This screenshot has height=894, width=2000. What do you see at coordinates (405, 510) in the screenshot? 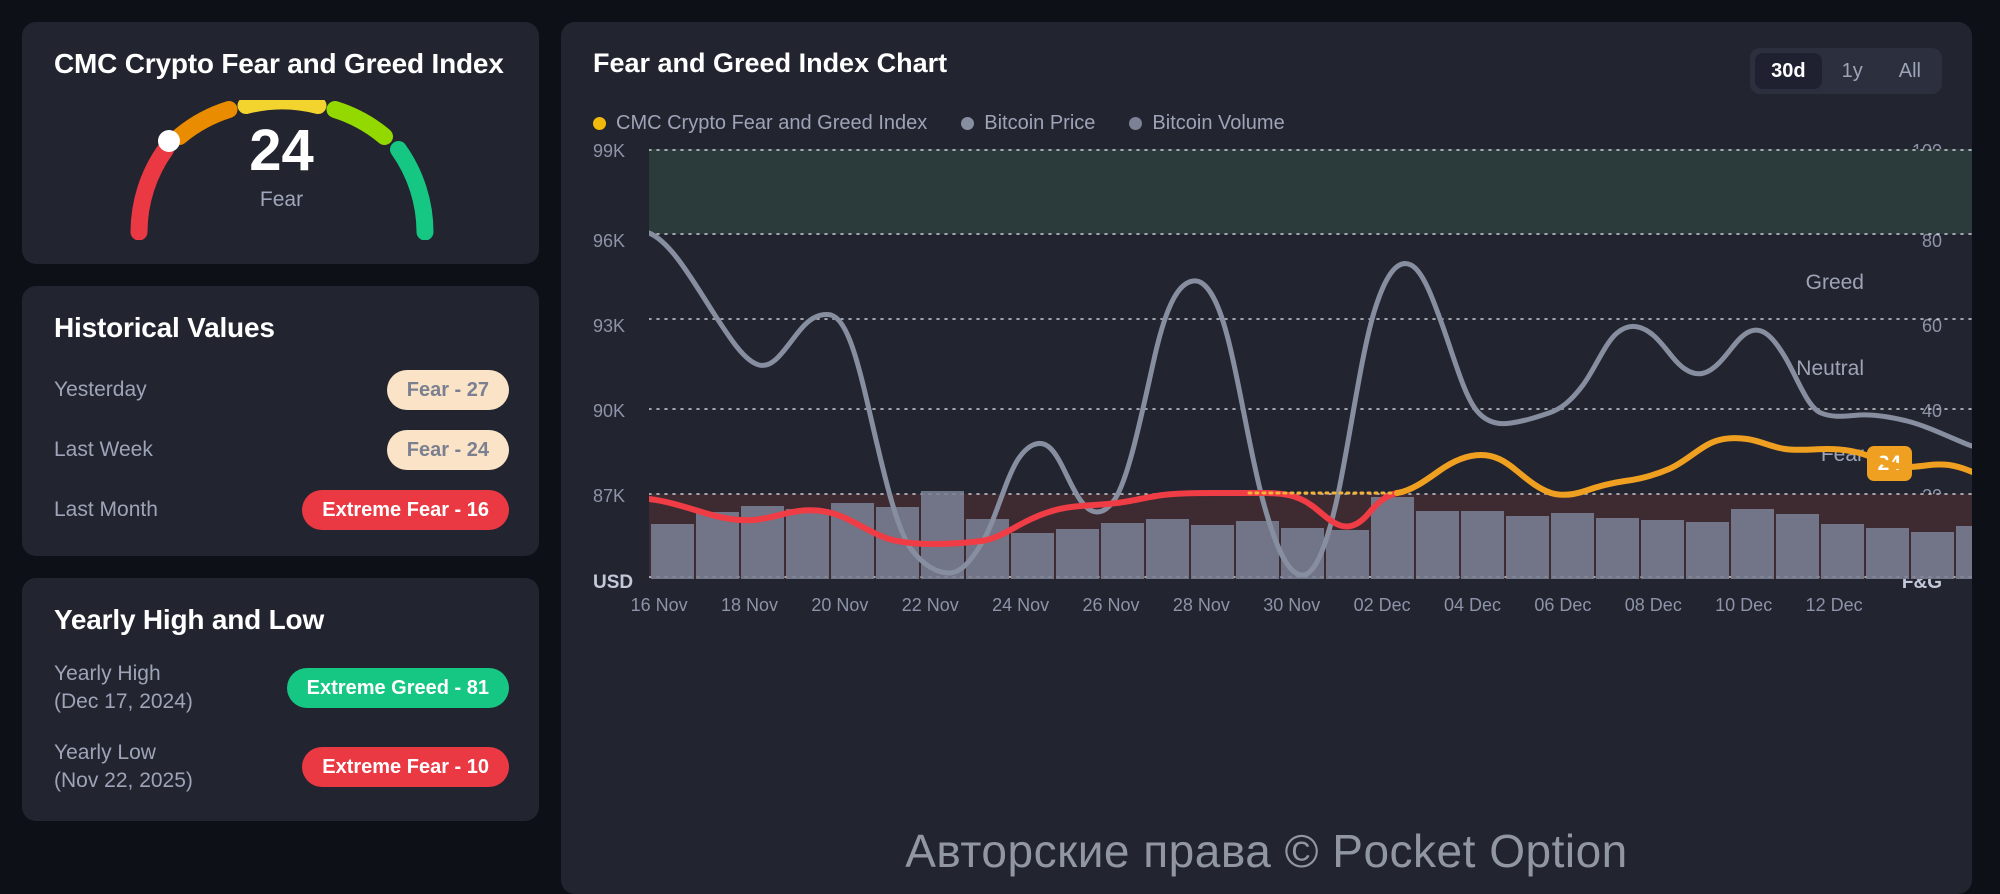
I see `status-badge: Extreme Fear - 16` at bounding box center [405, 510].